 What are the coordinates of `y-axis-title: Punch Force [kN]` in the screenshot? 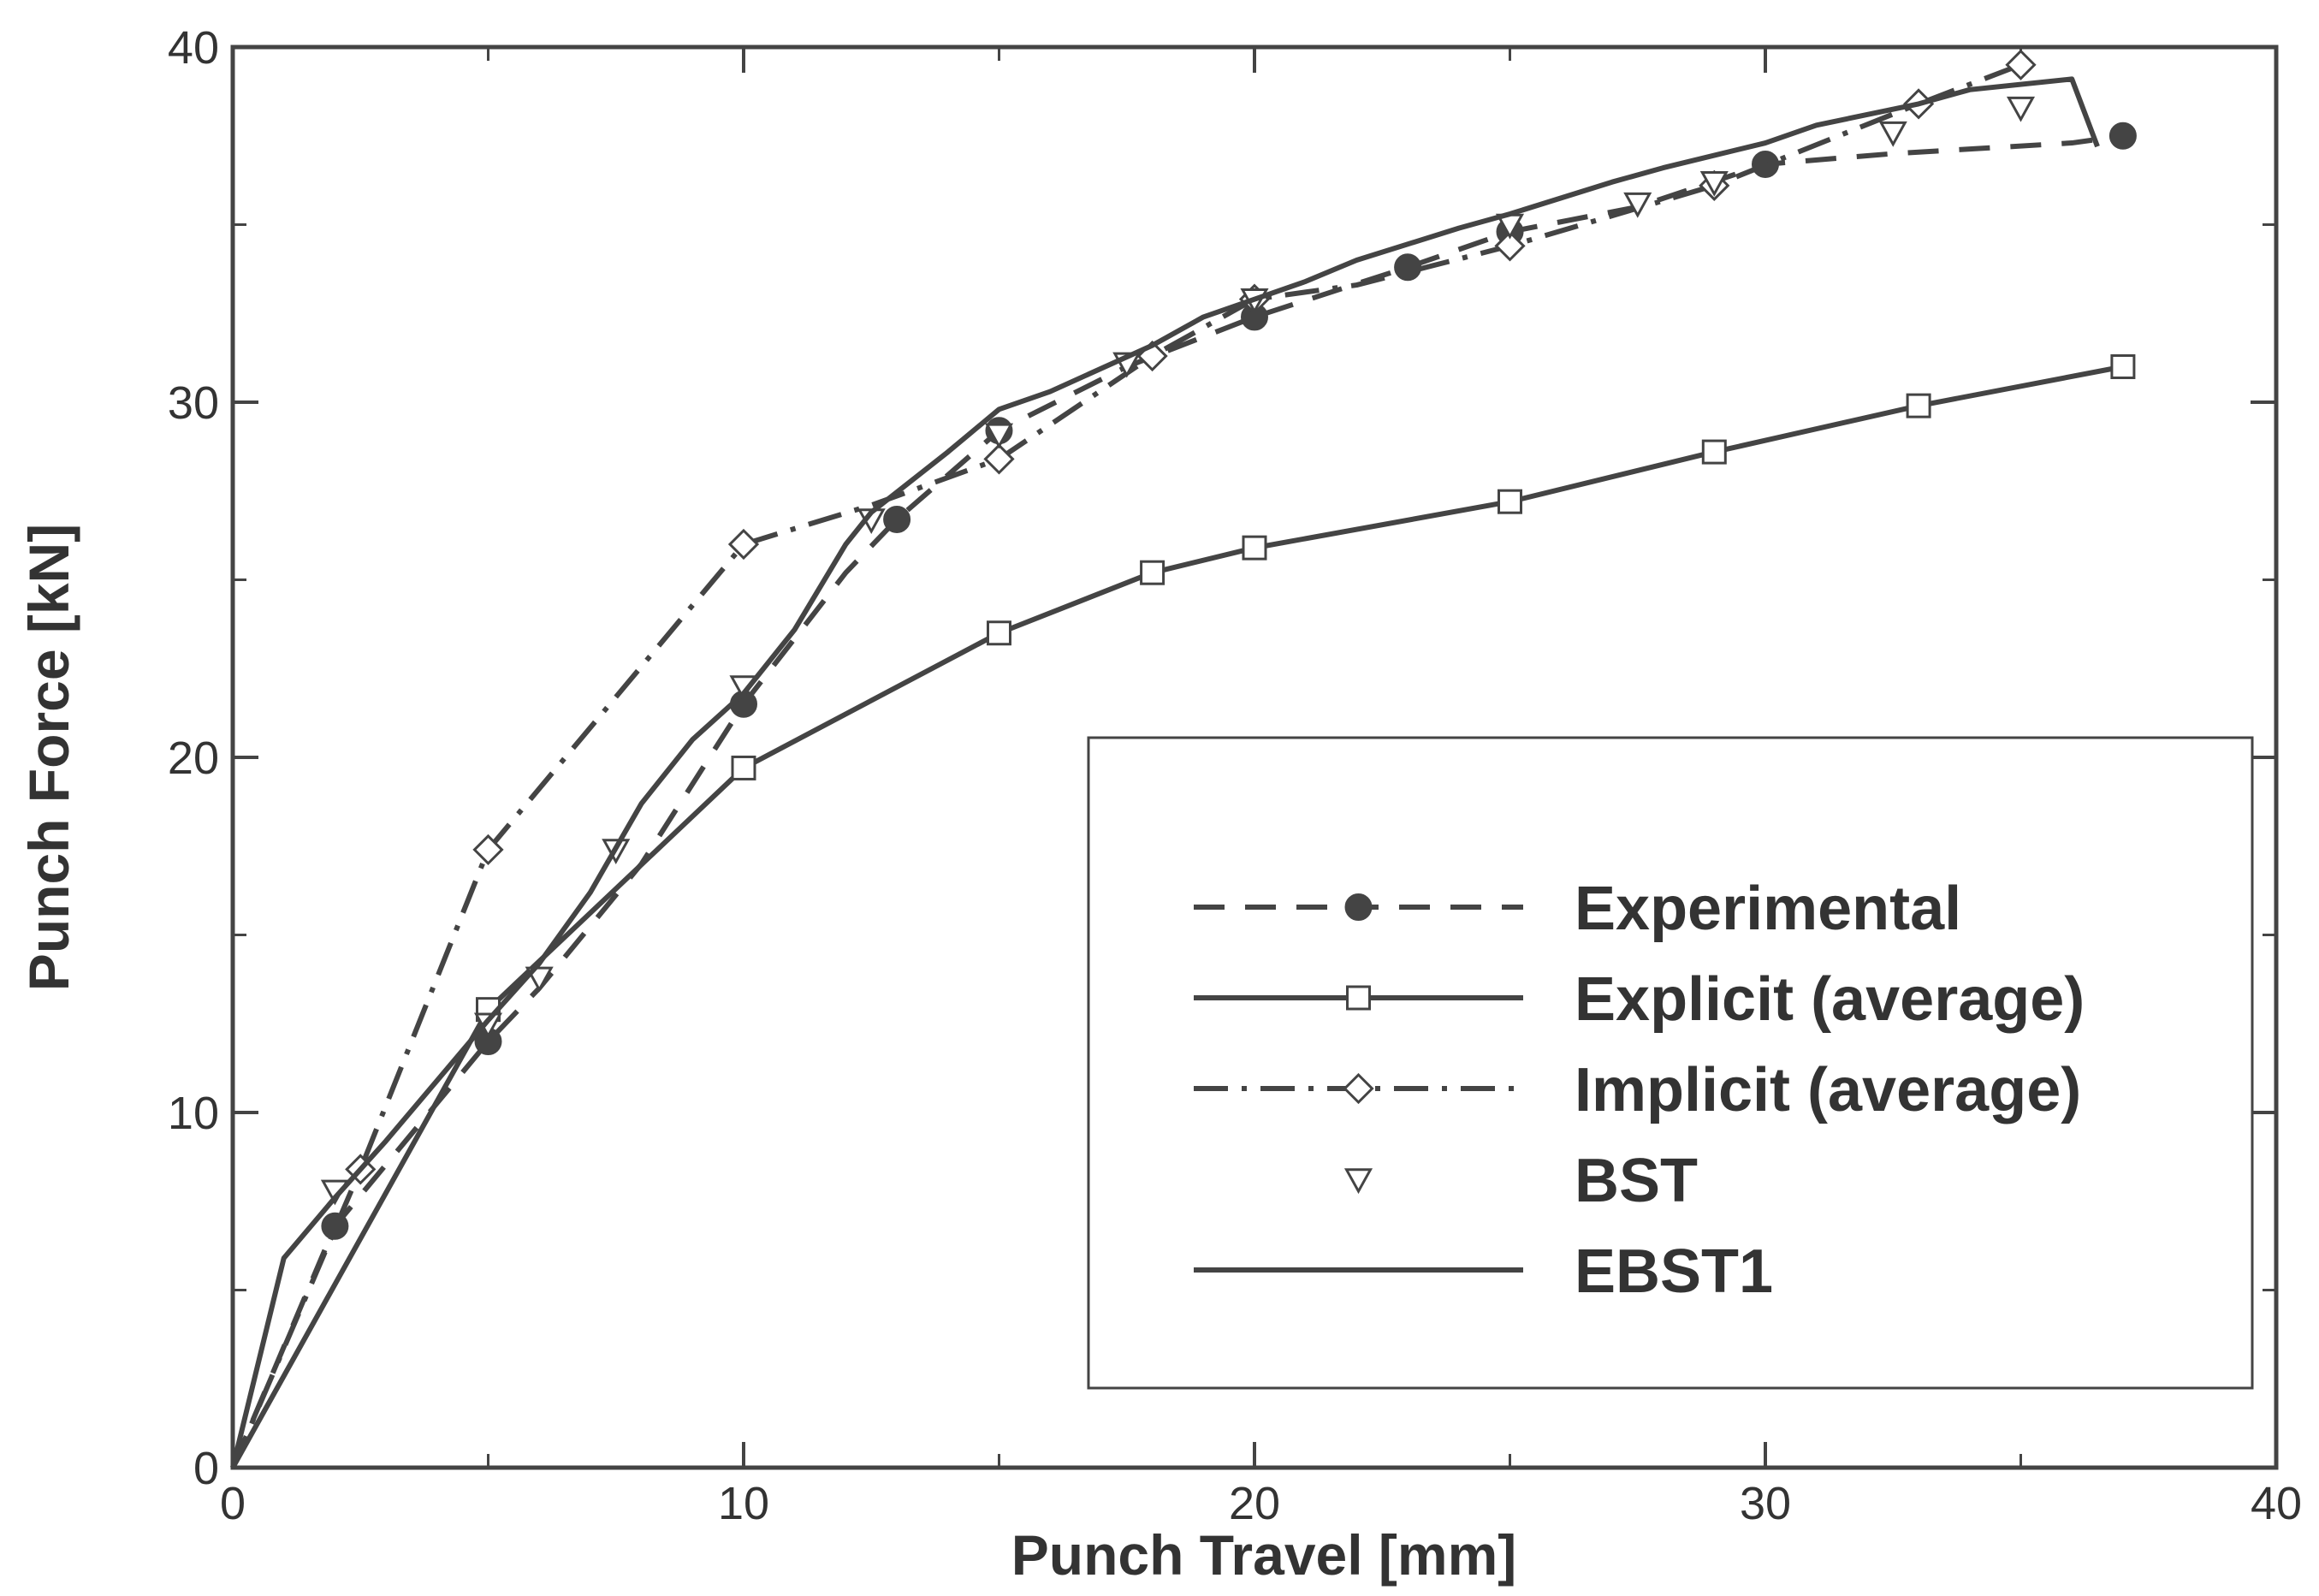 It's located at (48, 757).